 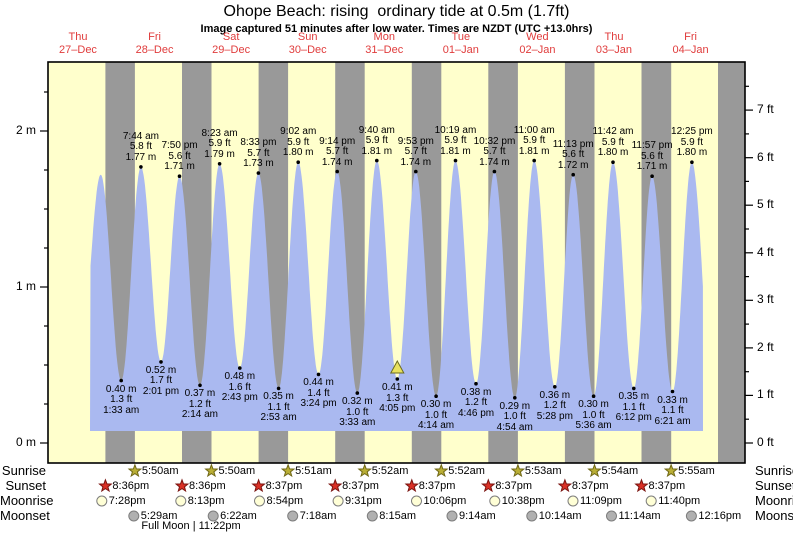 What do you see at coordinates (692, 142) in the screenshot?
I see `tide-high-label: 12:25 pm 5.9 ft 1.80 m` at bounding box center [692, 142].